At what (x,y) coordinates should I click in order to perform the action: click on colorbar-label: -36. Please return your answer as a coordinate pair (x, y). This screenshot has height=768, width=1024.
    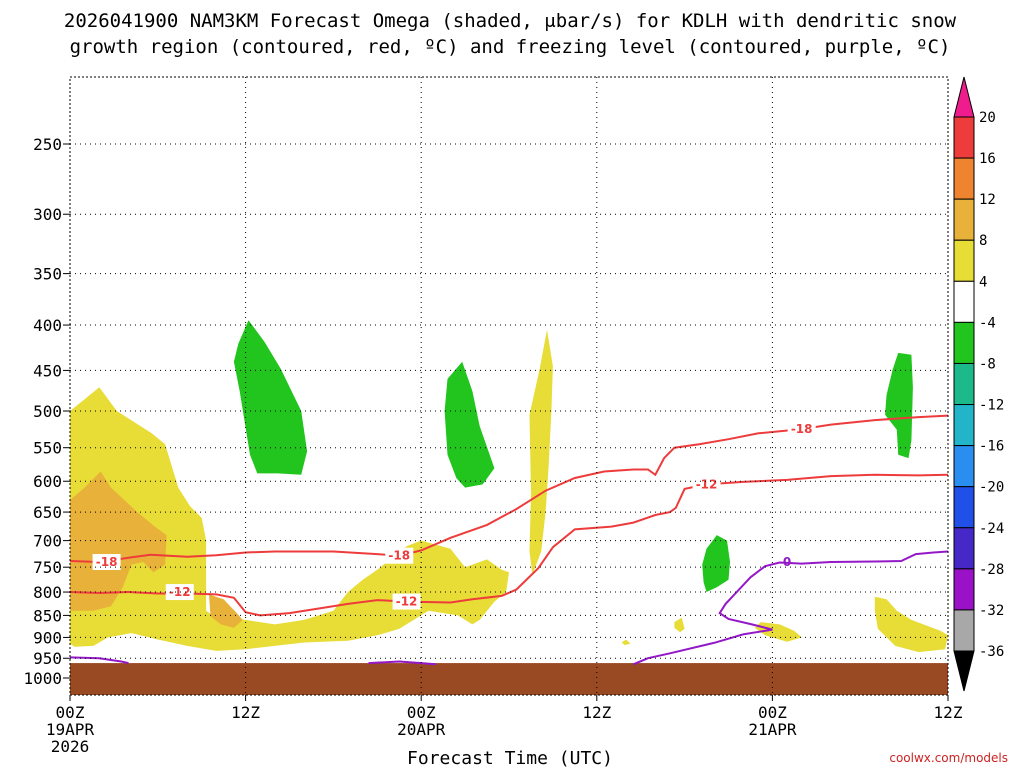
    Looking at the image, I should click on (991, 652).